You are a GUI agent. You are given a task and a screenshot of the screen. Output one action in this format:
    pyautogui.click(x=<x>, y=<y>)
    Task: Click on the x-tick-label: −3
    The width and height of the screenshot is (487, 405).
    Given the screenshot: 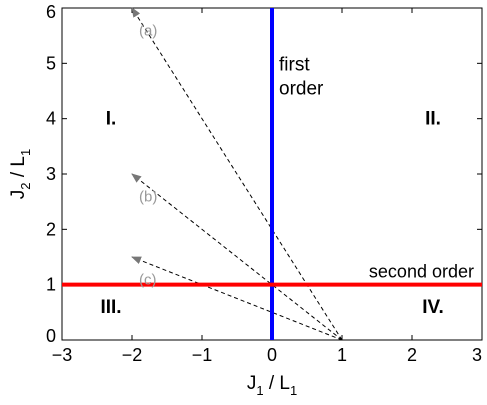 What is the action you would take?
    pyautogui.click(x=62, y=355)
    